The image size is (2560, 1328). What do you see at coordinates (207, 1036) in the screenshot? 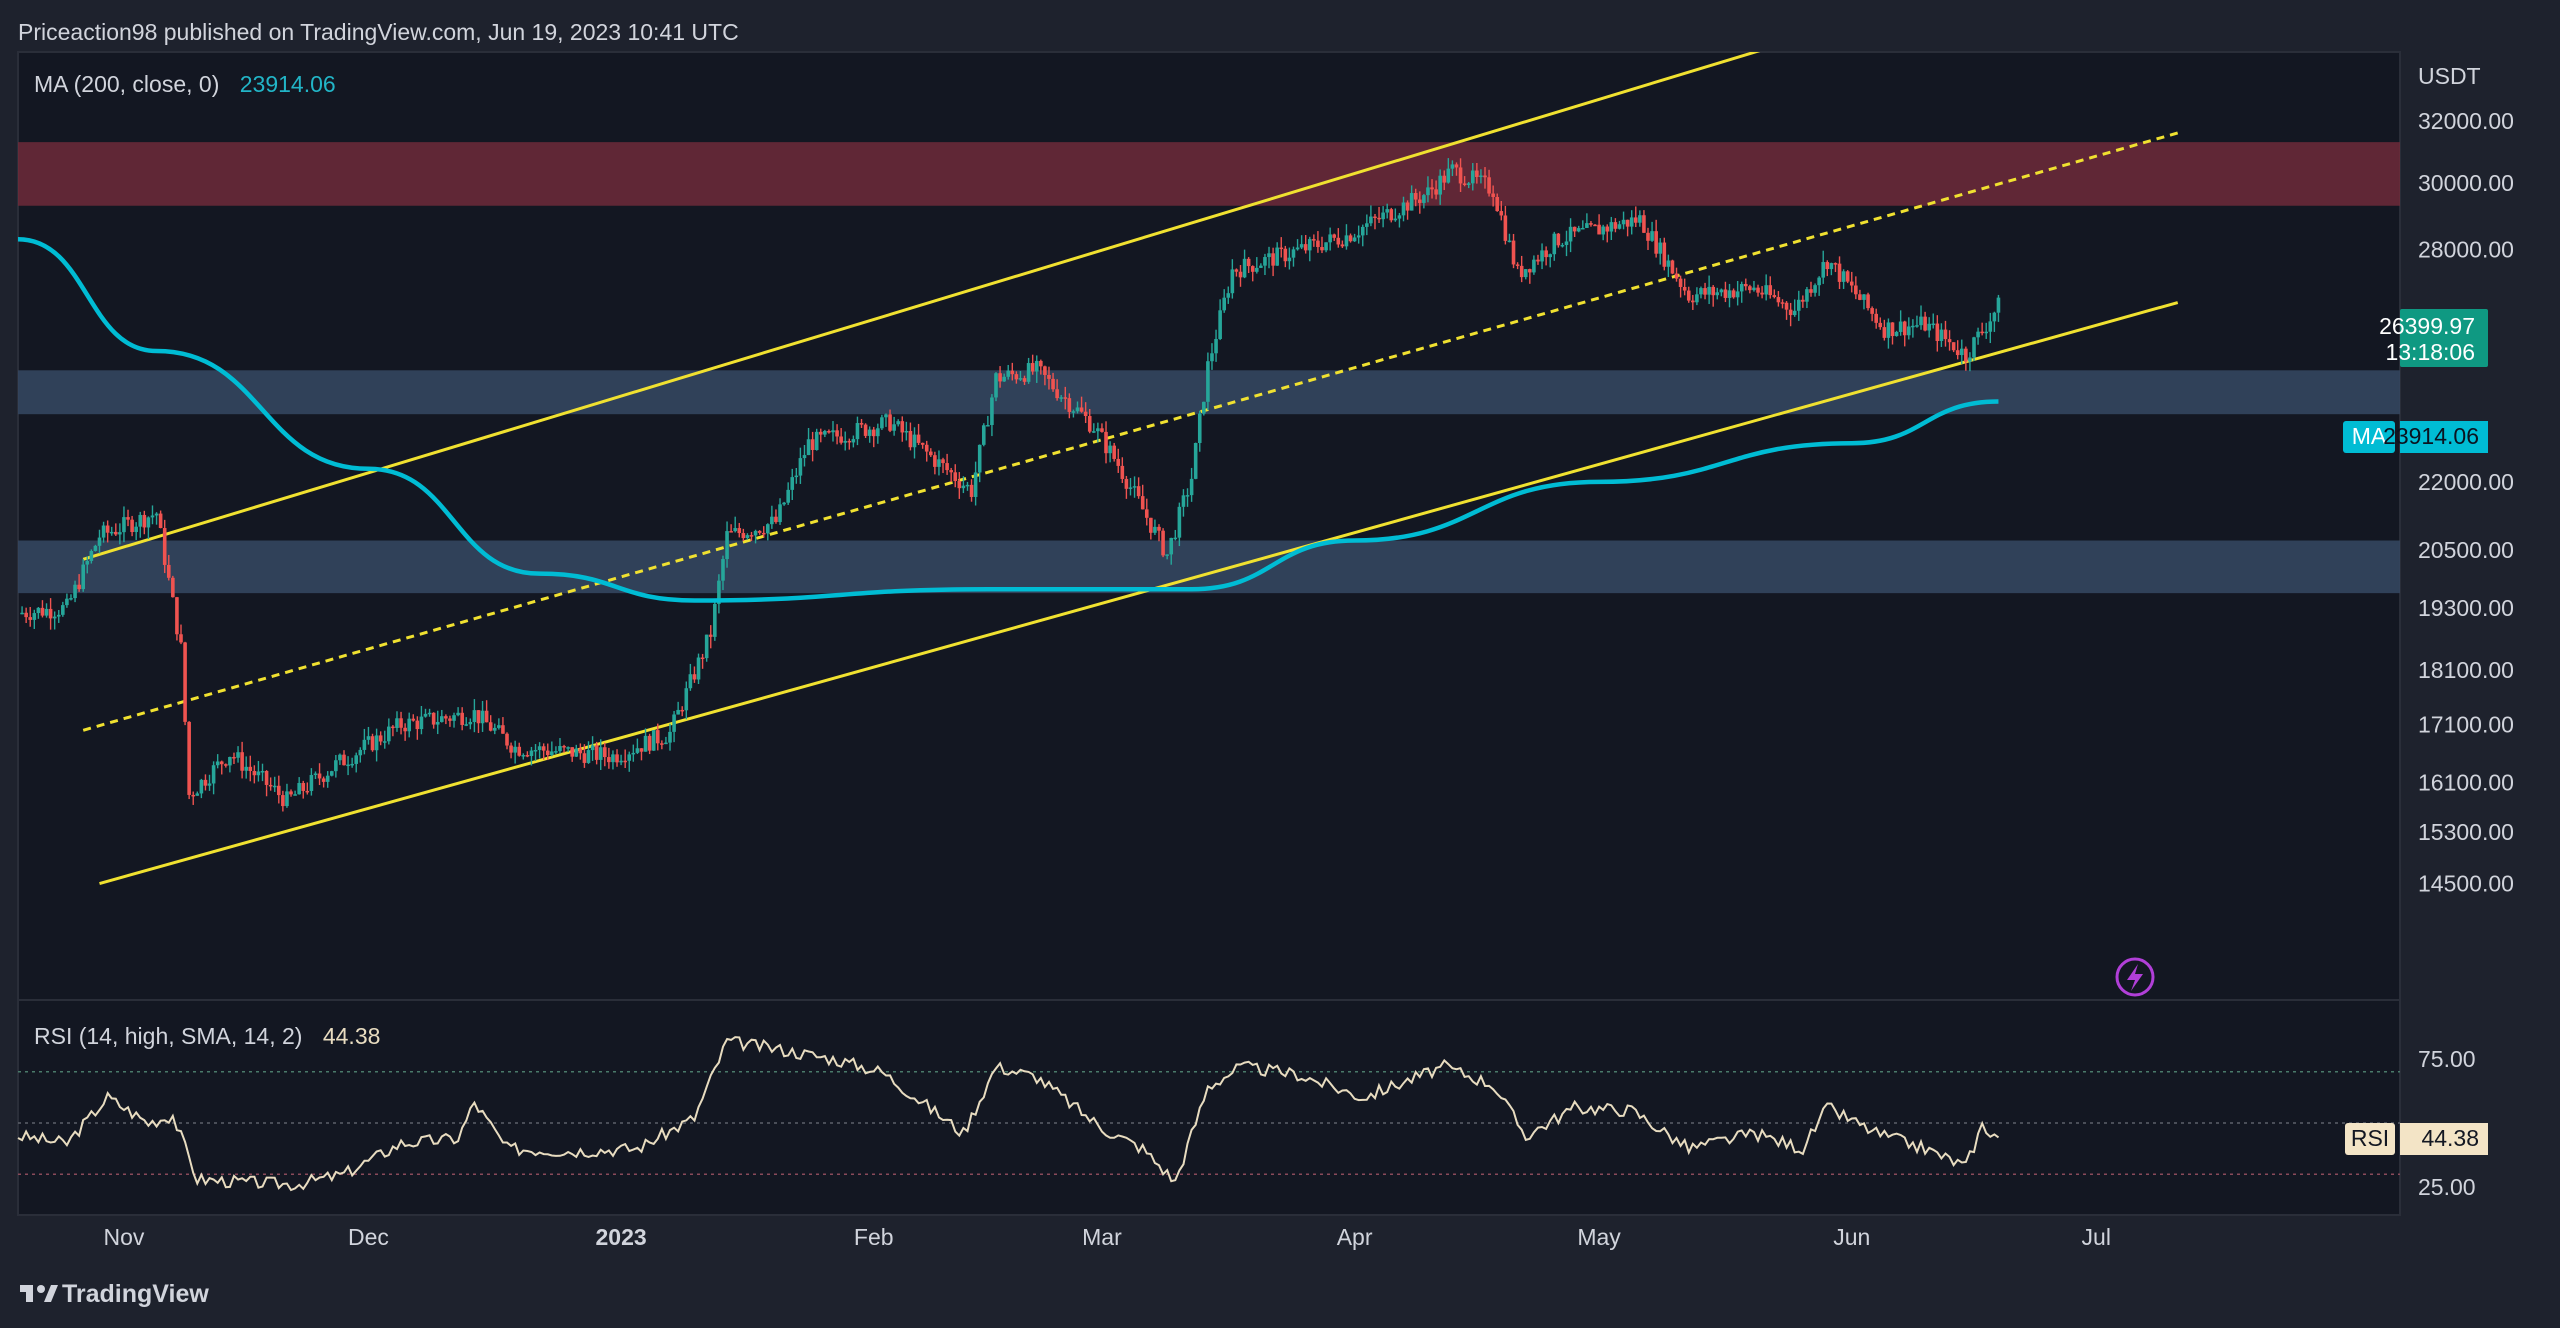
I see `rsi-legend: RSI (14, high, SMA, 14, 2) 44.38` at bounding box center [207, 1036].